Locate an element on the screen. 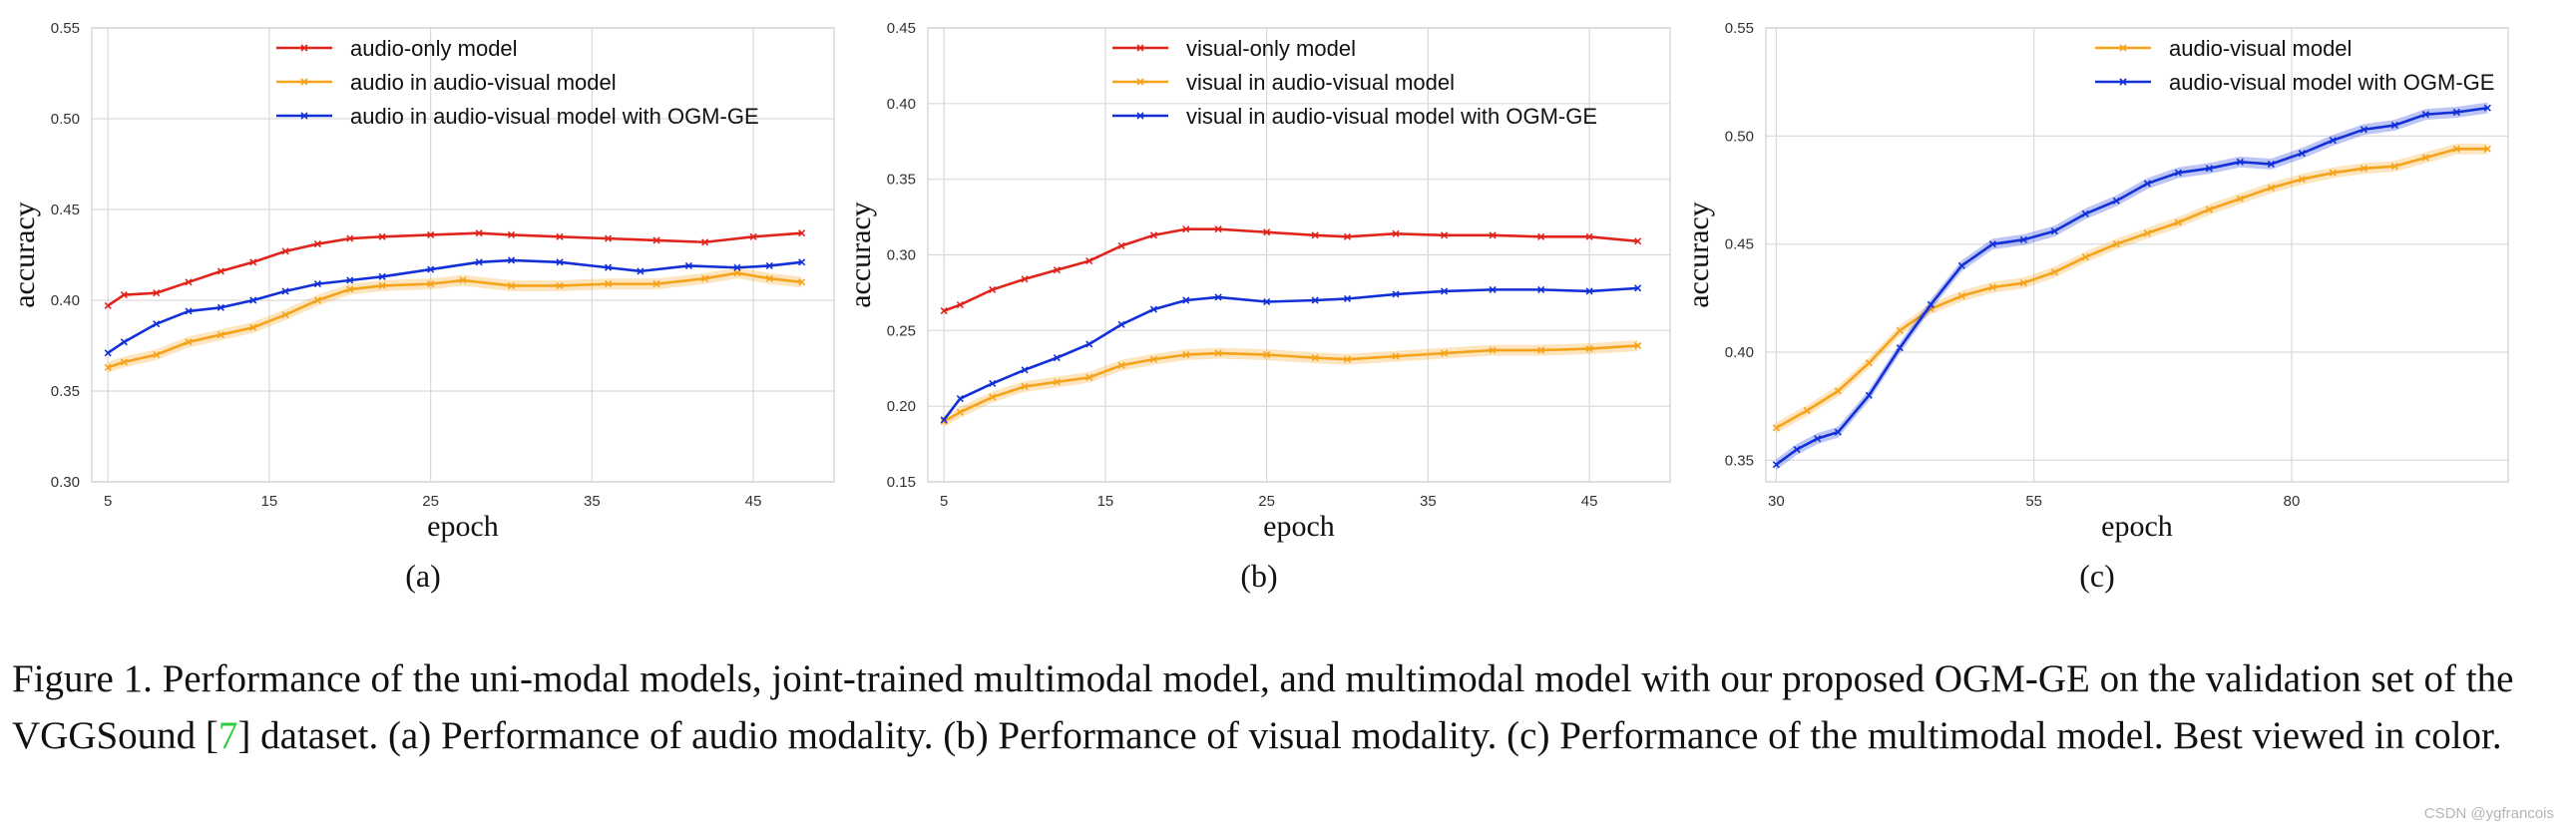 The height and width of the screenshot is (836, 2576). citation-link: 7 is located at coordinates (227, 735).